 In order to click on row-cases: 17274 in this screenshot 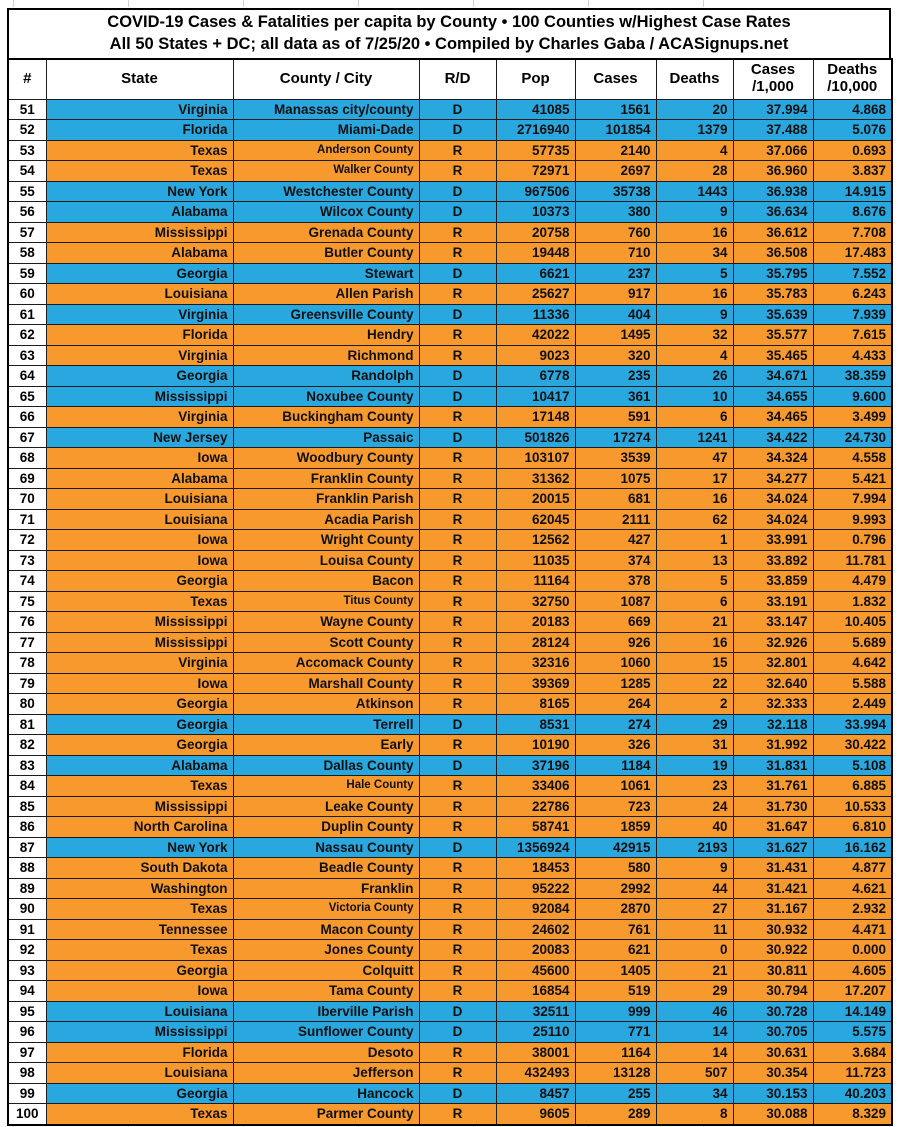, I will do `click(615, 437)`.